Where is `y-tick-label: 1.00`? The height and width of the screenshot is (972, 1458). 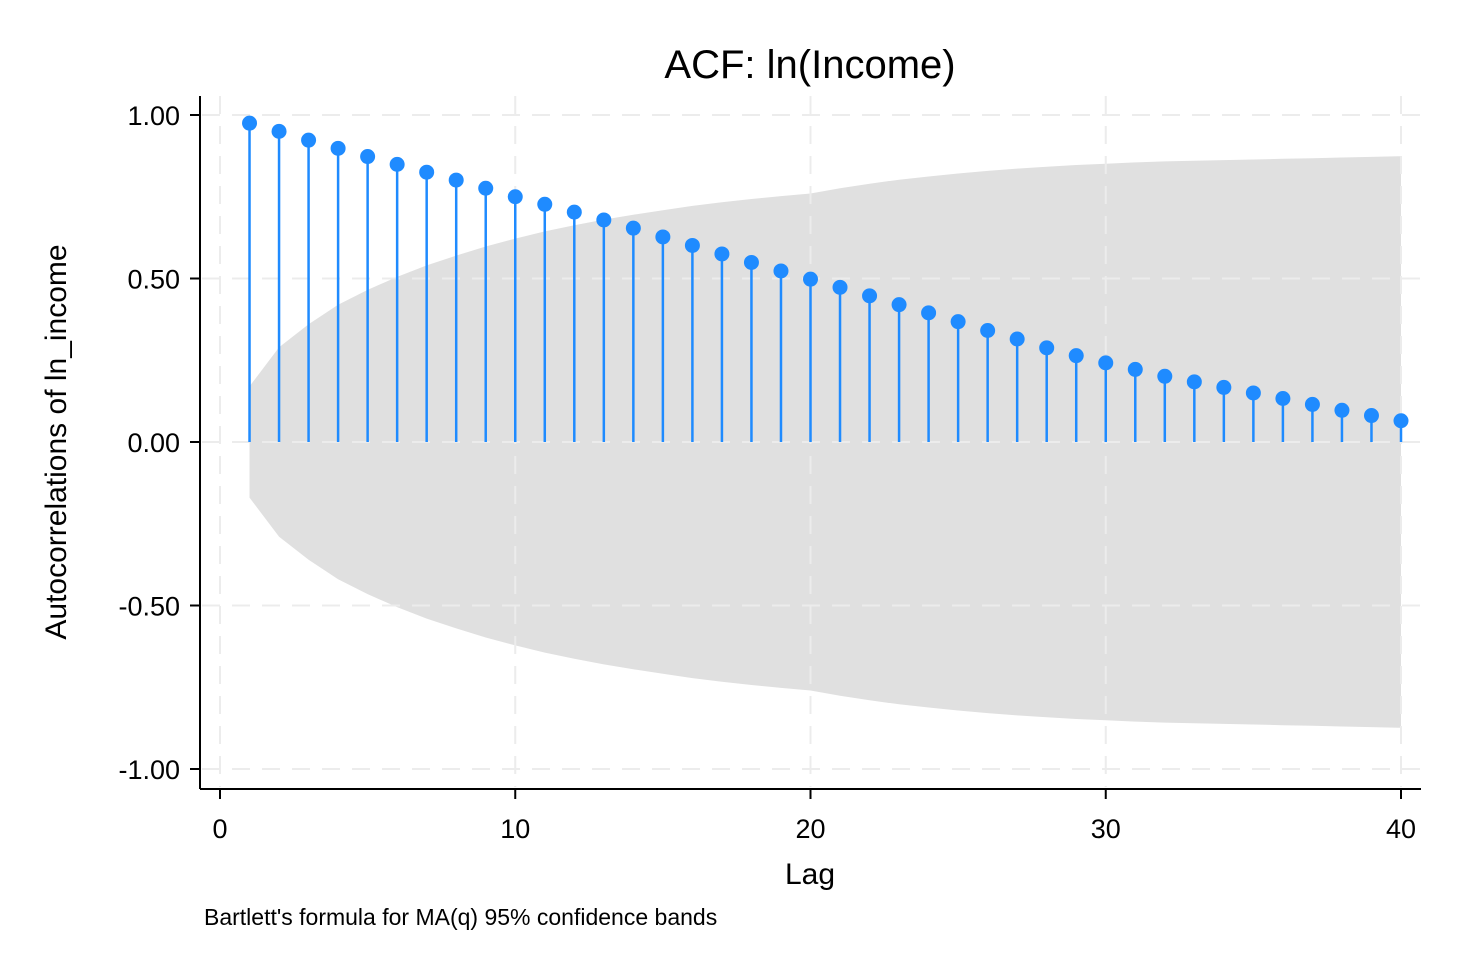
y-tick-label: 1.00 is located at coordinates (153, 116).